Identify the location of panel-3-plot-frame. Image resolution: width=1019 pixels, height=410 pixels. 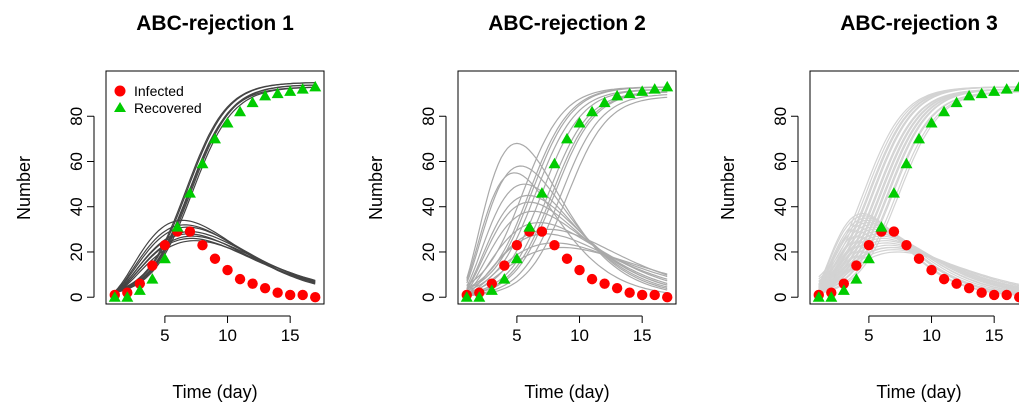
(914, 187).